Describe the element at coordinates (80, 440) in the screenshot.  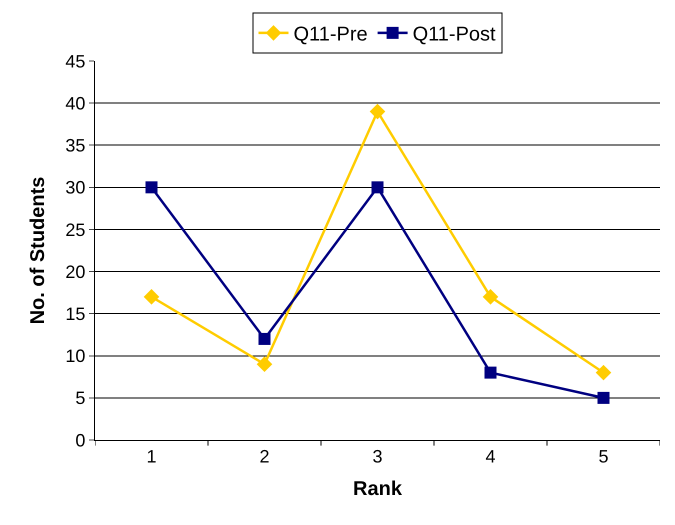
I see `y-tick-label: 0` at that location.